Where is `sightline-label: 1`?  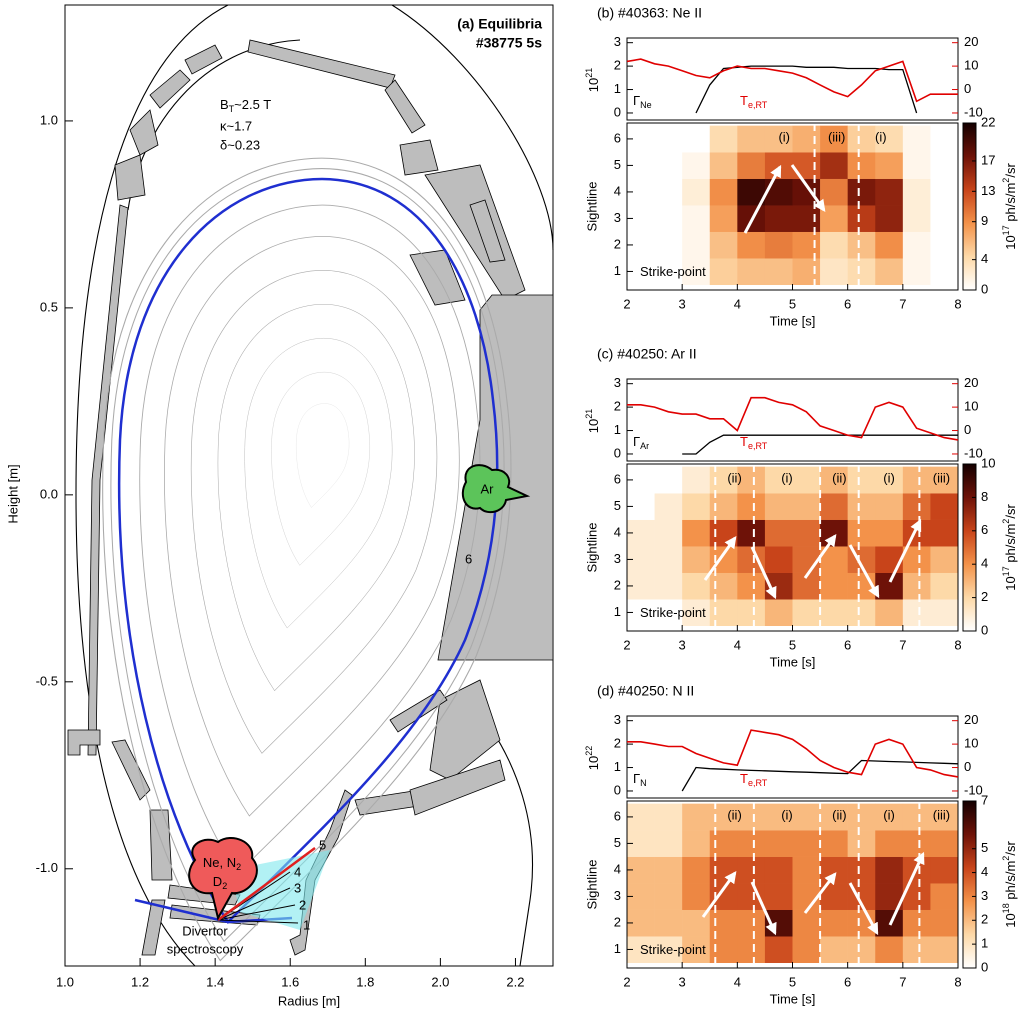 sightline-label: 1 is located at coordinates (306, 924).